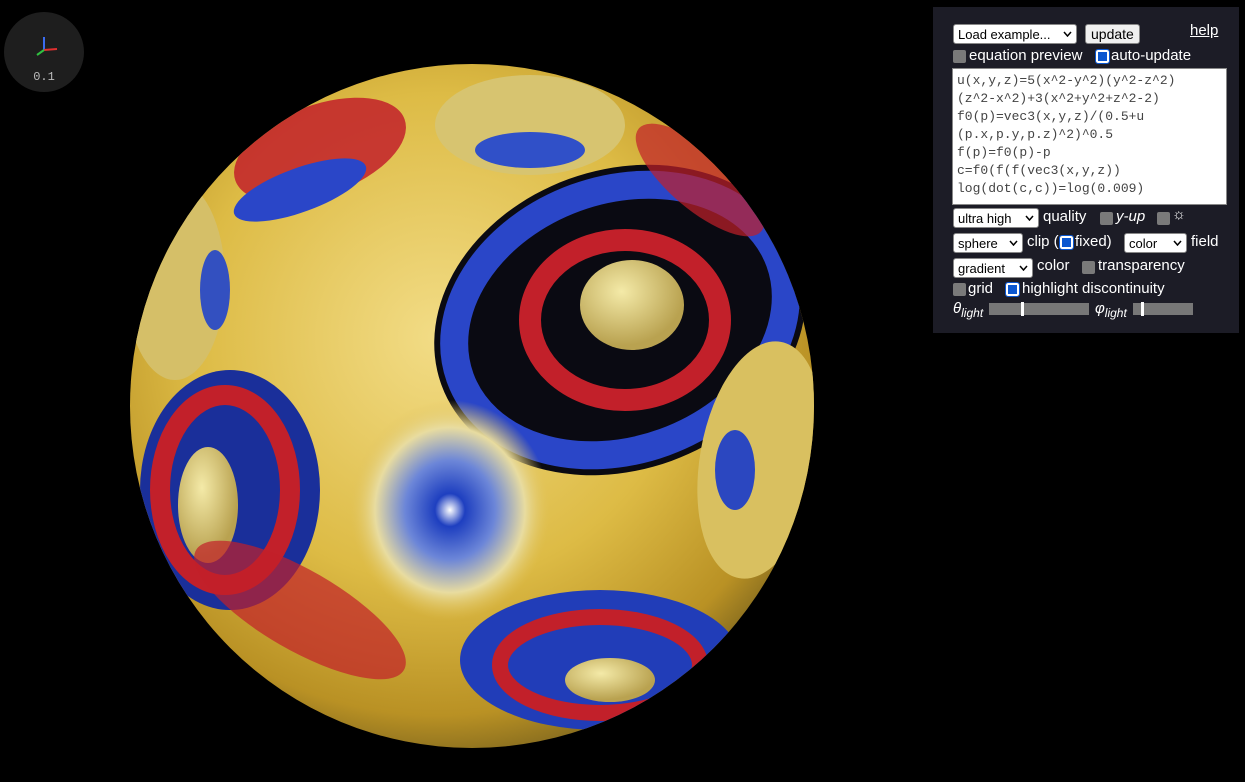  I want to click on symbol: θ, so click(957, 308).